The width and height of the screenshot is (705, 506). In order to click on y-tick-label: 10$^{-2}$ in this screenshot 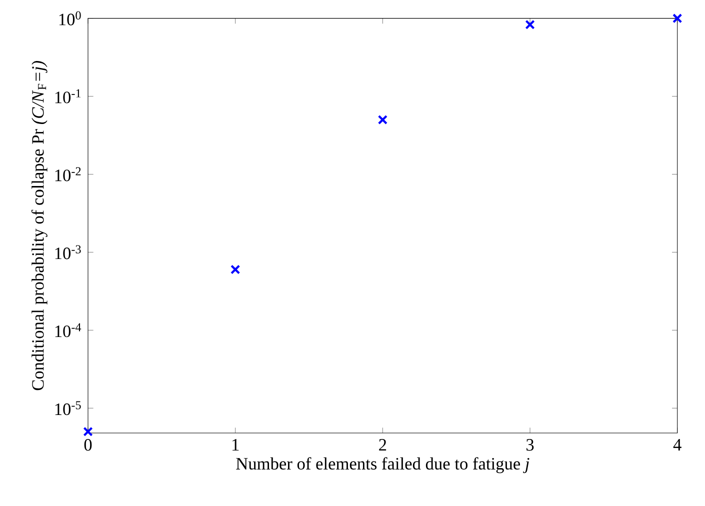, I will do `click(68, 174)`.